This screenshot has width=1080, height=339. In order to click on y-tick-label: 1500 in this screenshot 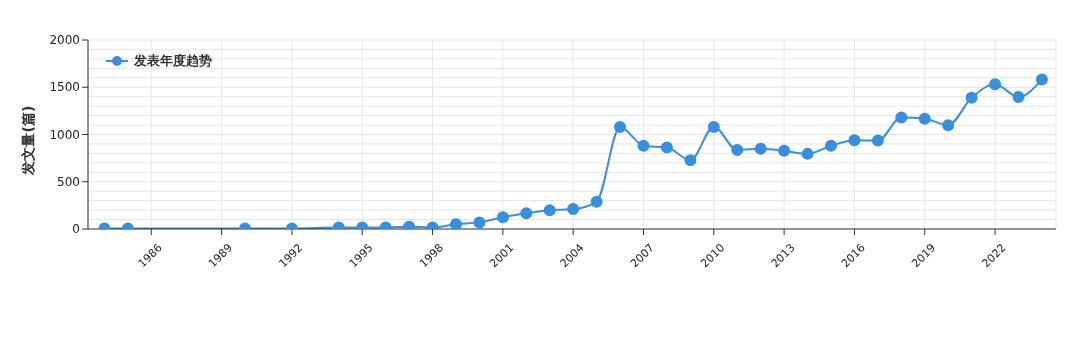, I will do `click(64, 87)`.